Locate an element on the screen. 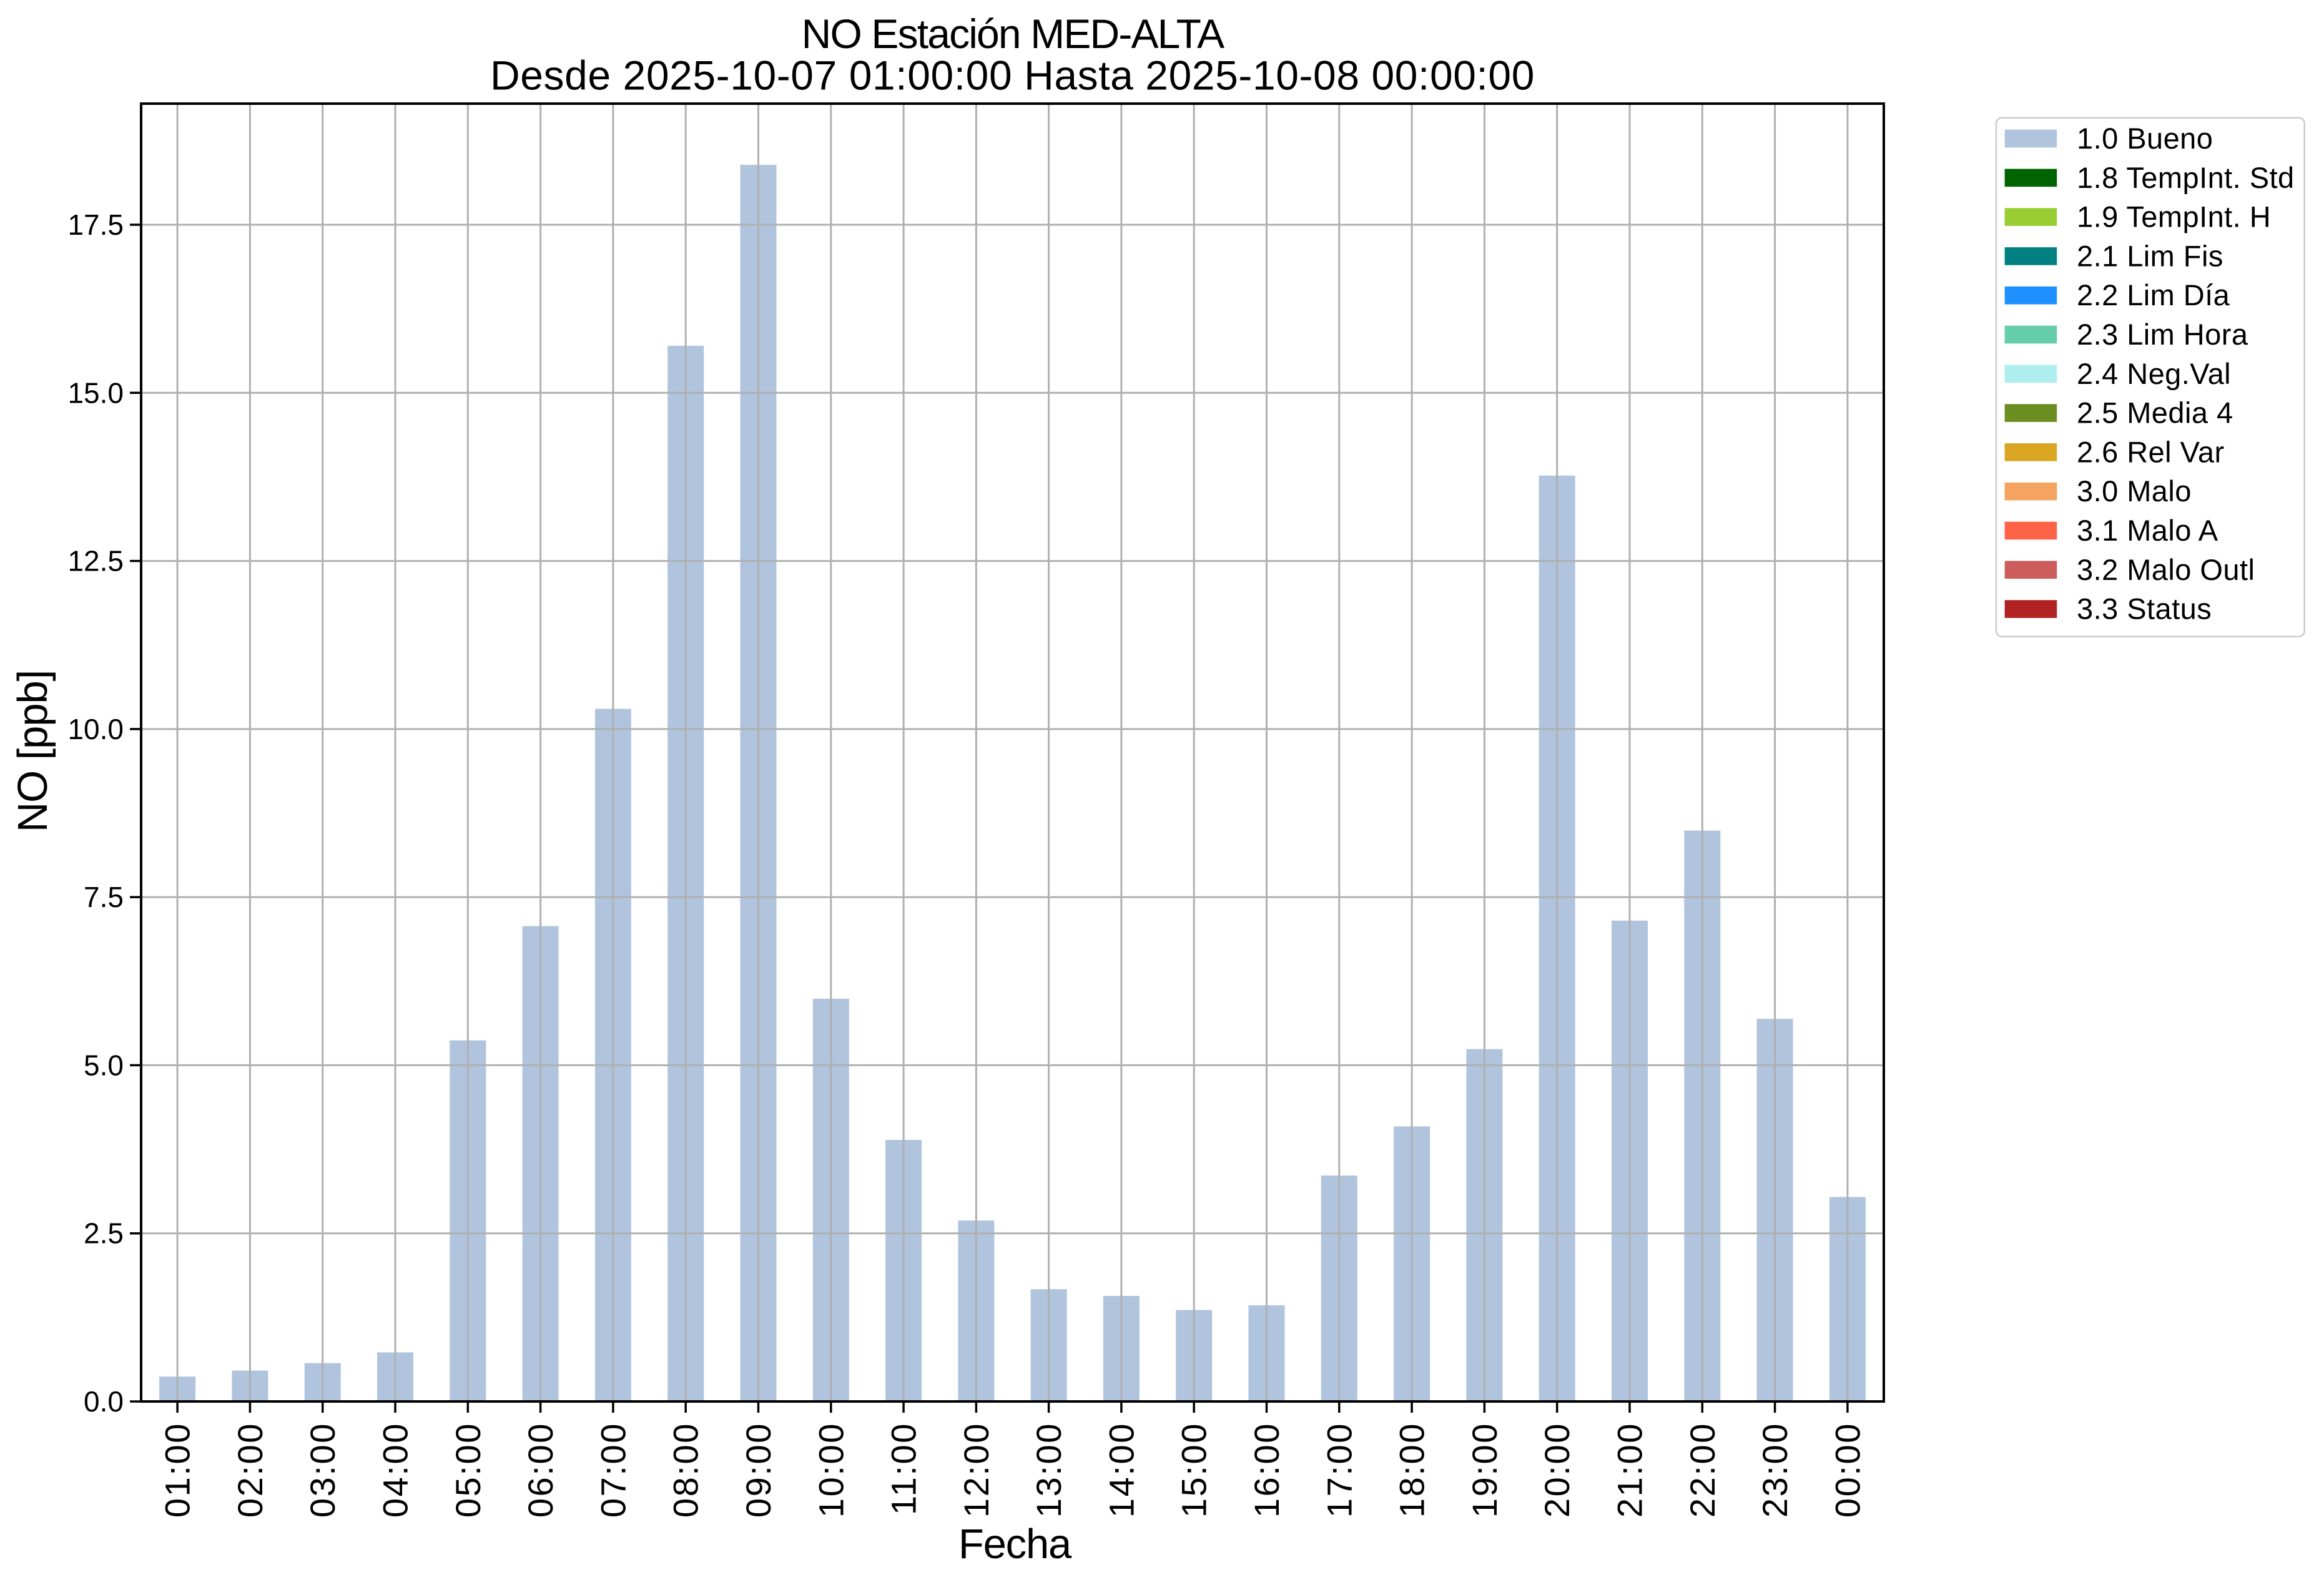 This screenshot has width=2324, height=1585. svg-text: 2.3 Lim Hora is located at coordinates (2162, 334).